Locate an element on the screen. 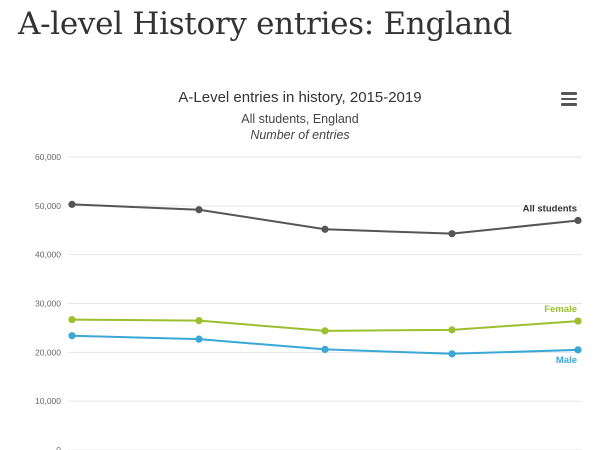 The width and height of the screenshot is (600, 450). hamburger-menu-icon is located at coordinates (569, 99).